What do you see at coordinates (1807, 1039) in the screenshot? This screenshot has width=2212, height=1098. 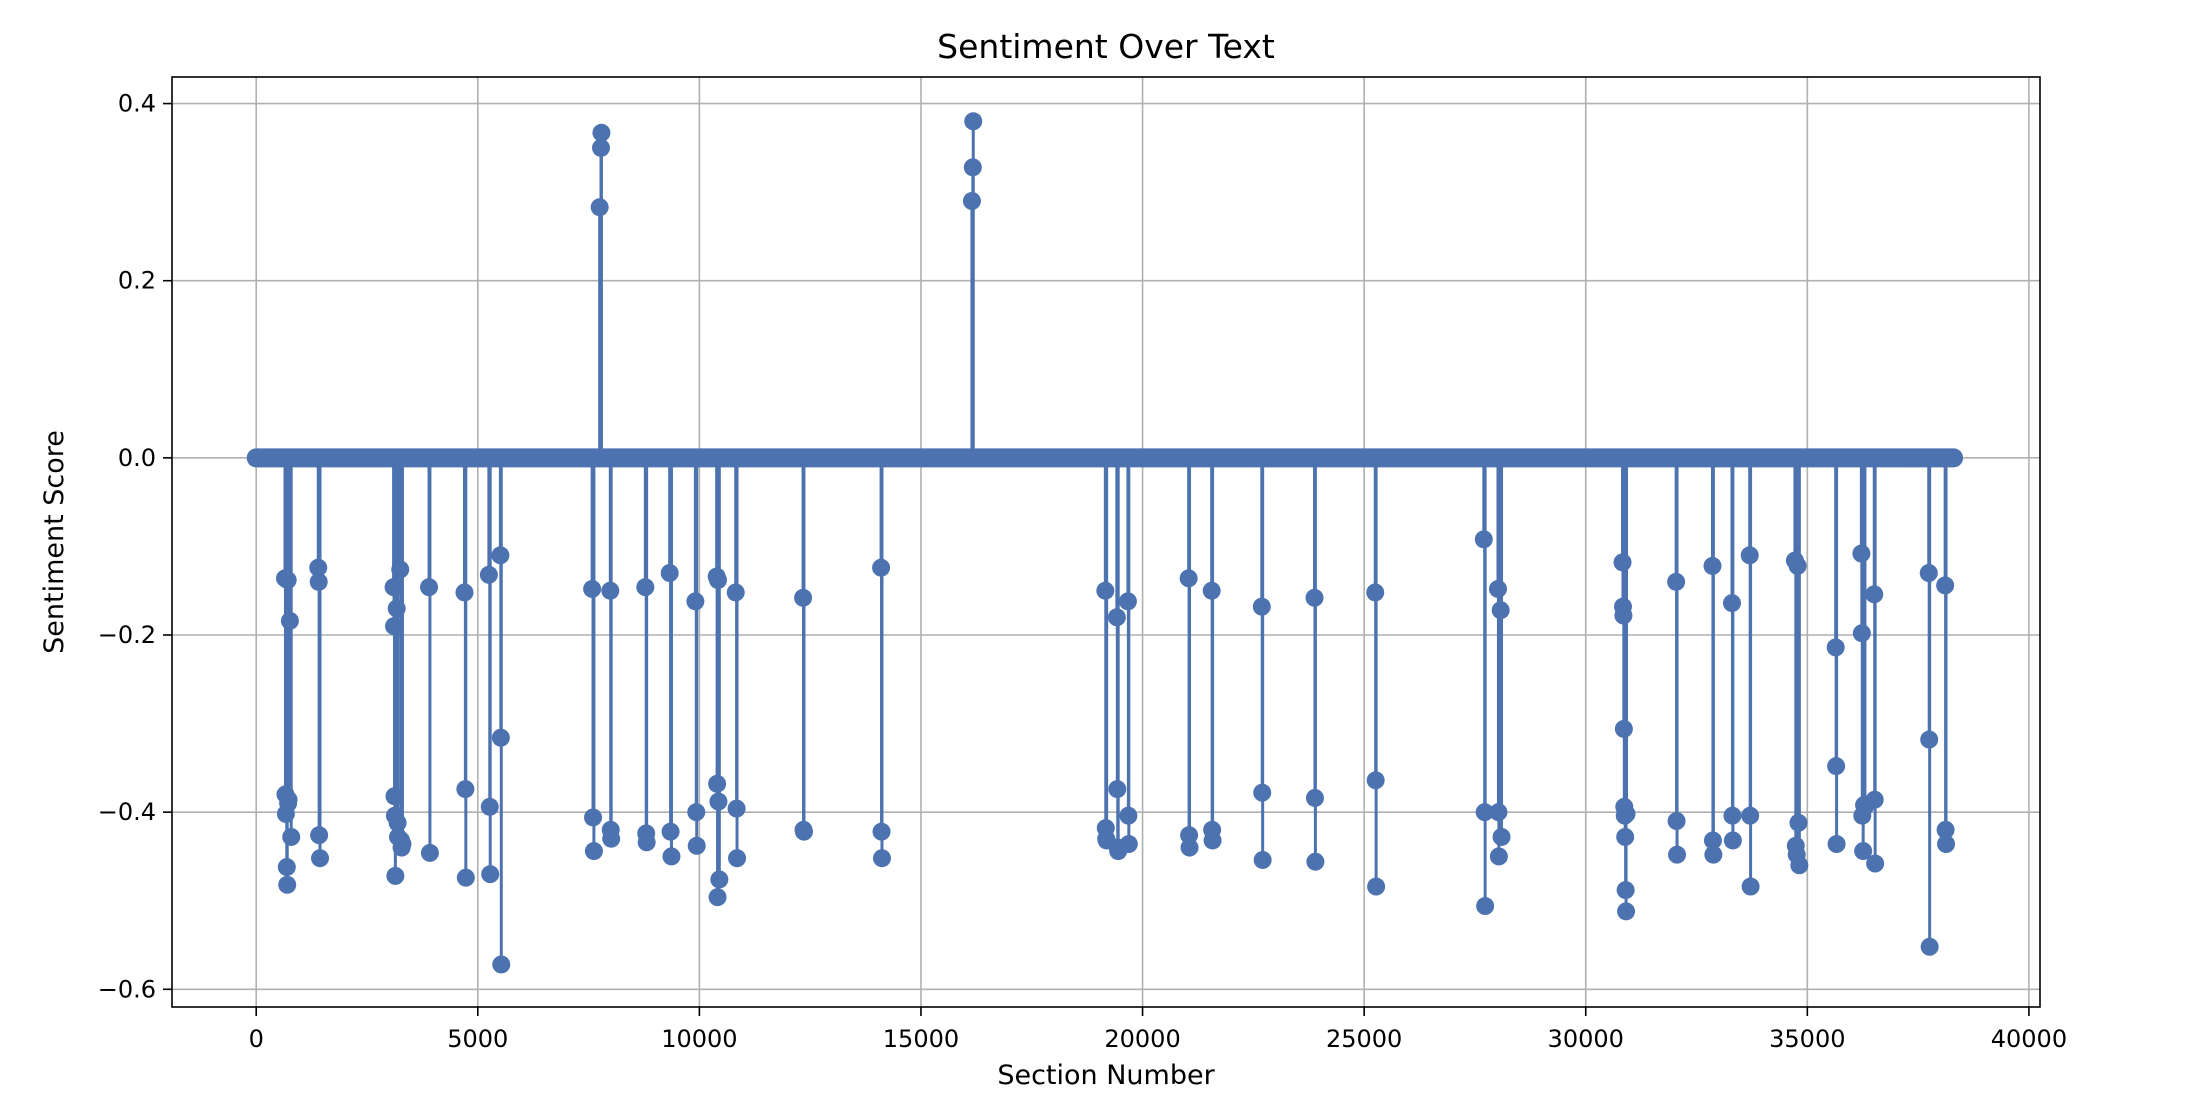 I see `x-tick-label: 35000` at bounding box center [1807, 1039].